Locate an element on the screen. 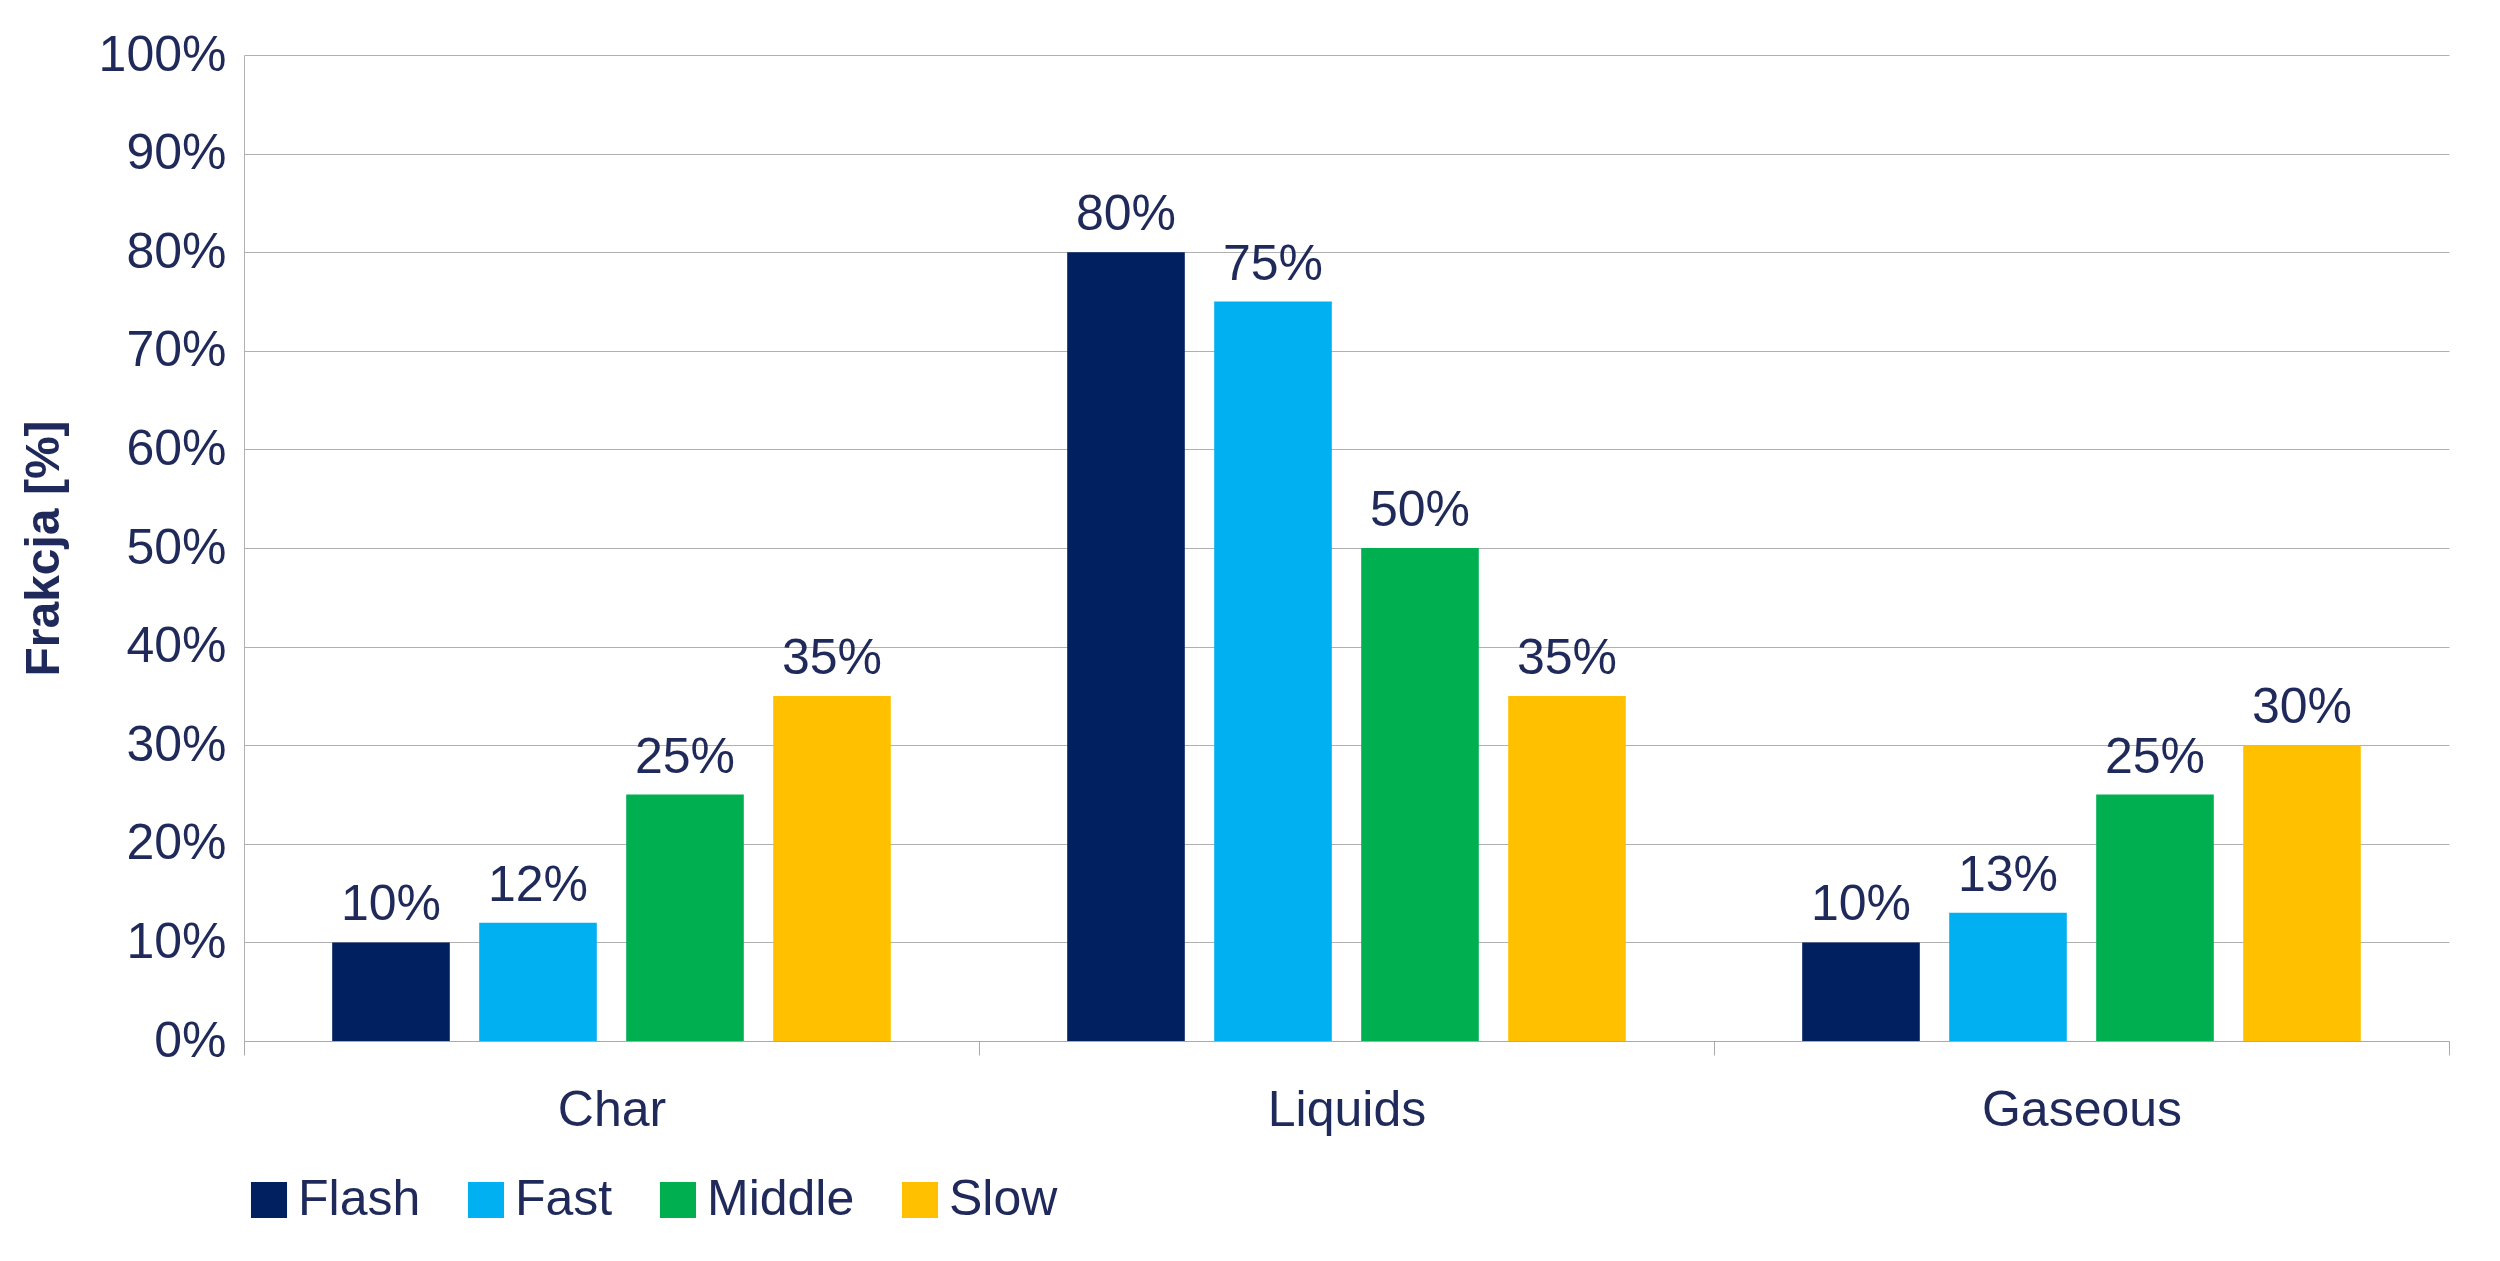 This screenshot has height=1261, width=2500. y-tick-label: 0% is located at coordinates (190, 1039).